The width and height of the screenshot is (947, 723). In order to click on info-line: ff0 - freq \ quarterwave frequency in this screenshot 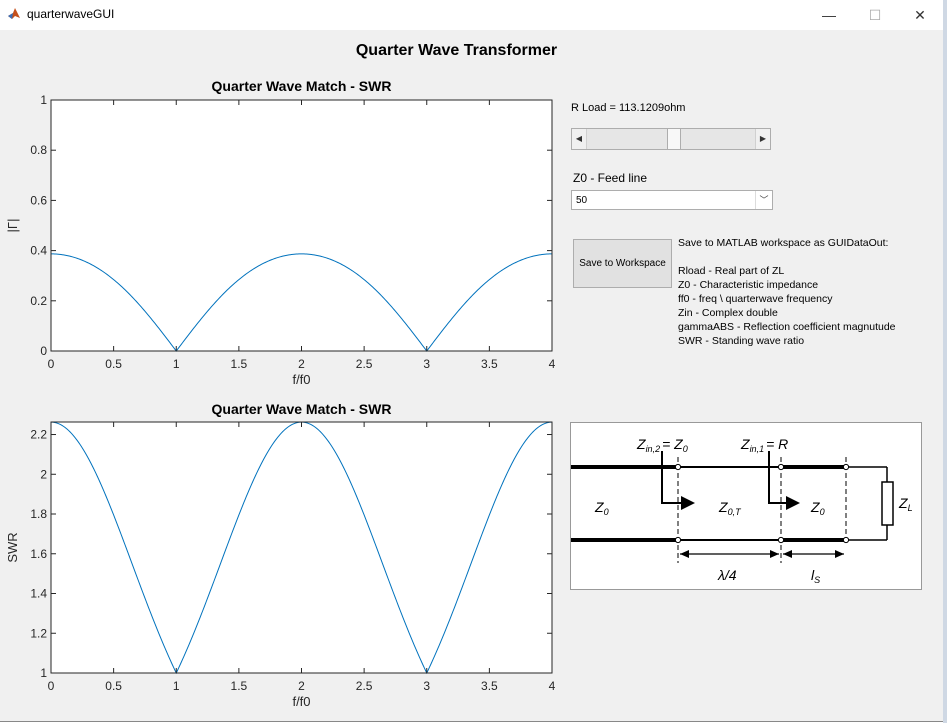, I will do `click(755, 299)`.